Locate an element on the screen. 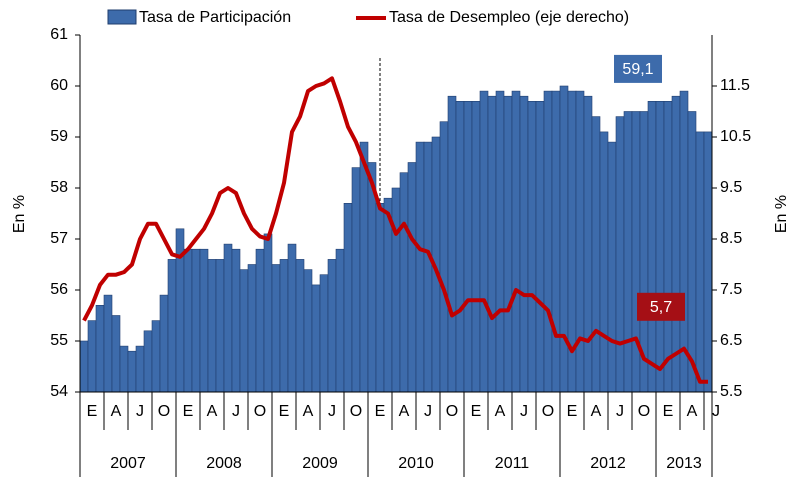 The image size is (803, 477). year-label: 2008 is located at coordinates (224, 463).